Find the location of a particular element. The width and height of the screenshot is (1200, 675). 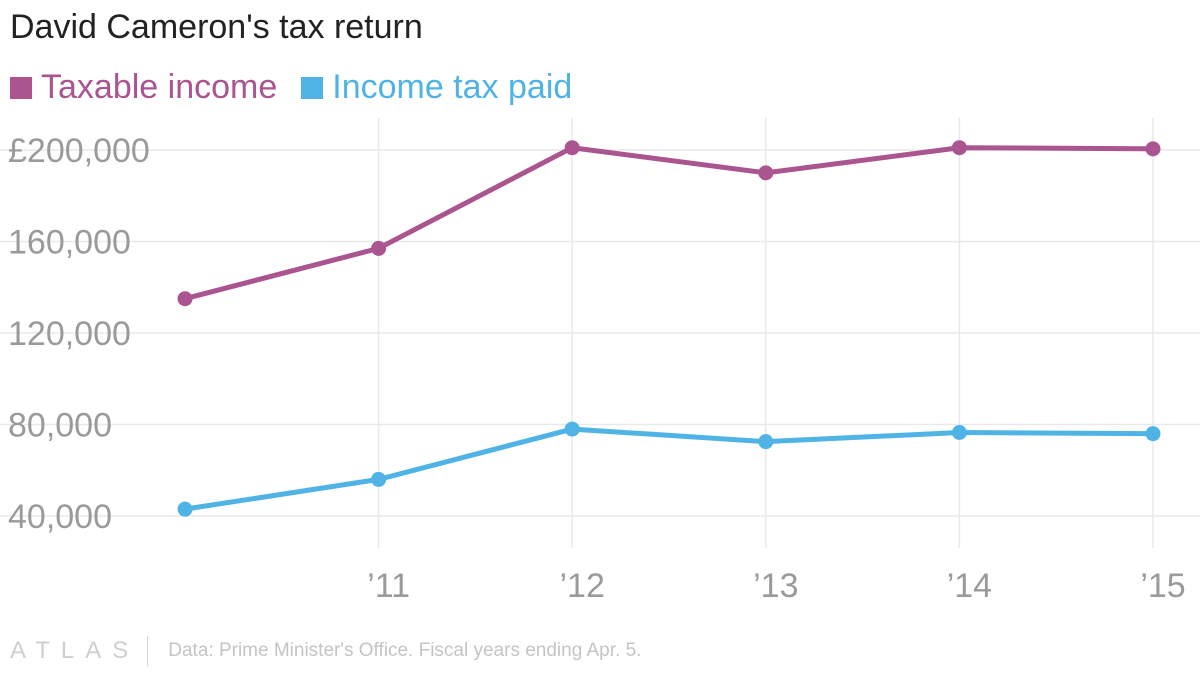

footer-divider is located at coordinates (148, 651).